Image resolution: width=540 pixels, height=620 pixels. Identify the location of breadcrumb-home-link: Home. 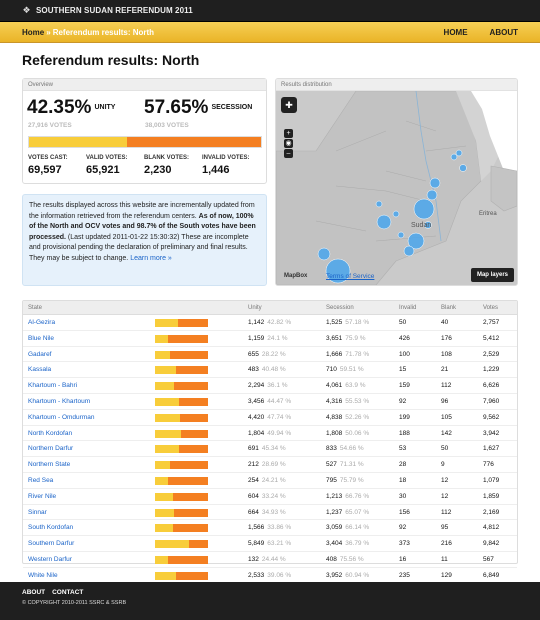
(33, 32).